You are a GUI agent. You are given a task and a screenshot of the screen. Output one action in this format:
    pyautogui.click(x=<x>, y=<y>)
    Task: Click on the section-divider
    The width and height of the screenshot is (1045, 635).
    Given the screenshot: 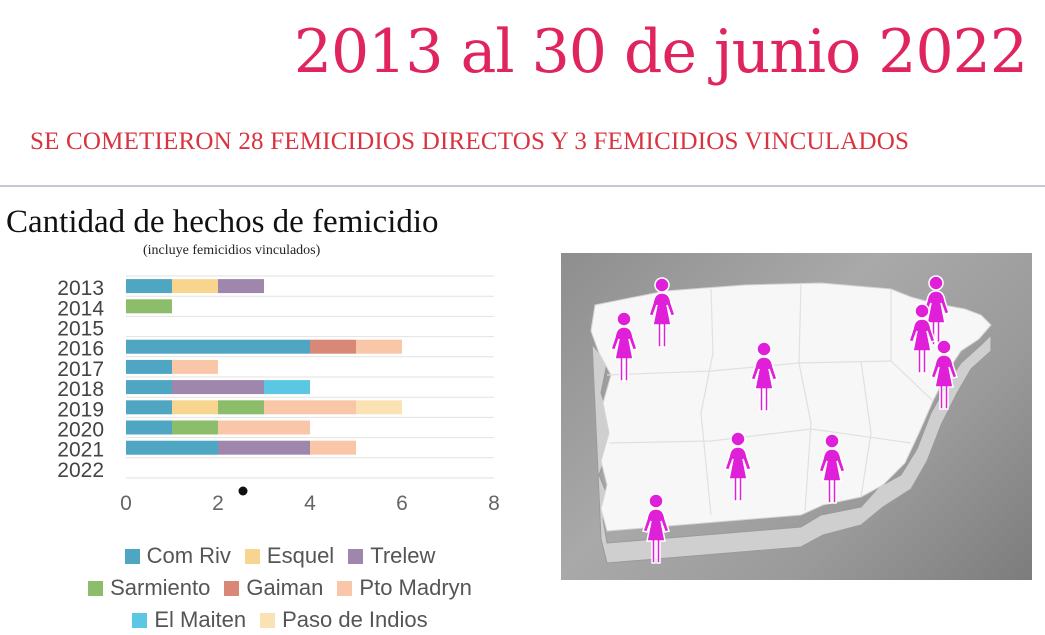 What is the action you would take?
    pyautogui.click(x=522, y=186)
    